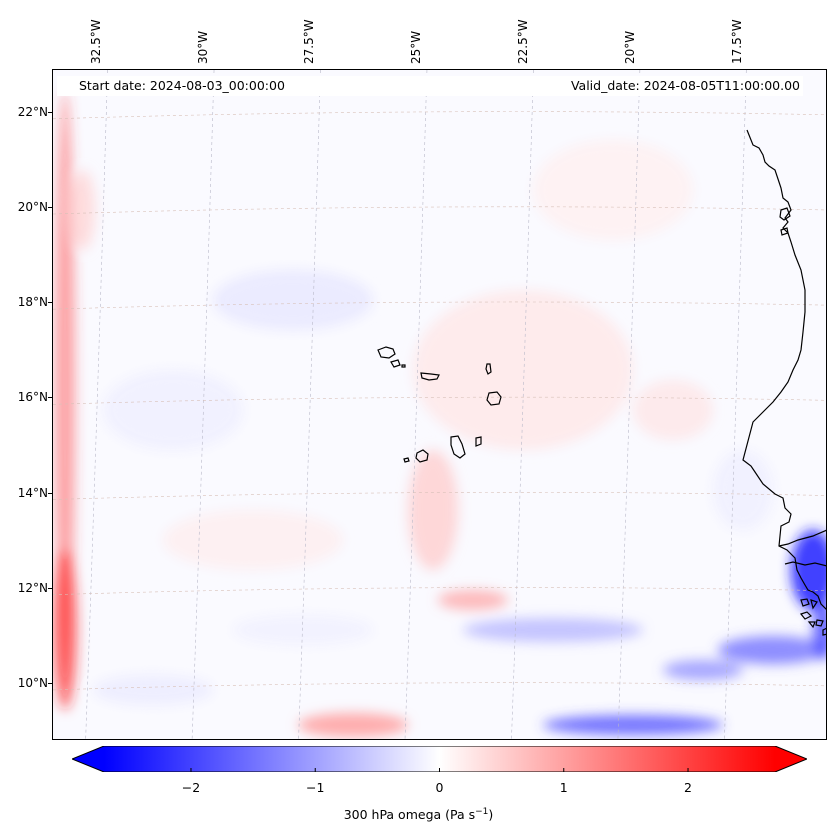 The image size is (837, 839). What do you see at coordinates (688, 787) in the screenshot?
I see `colorbar-tick-label: 2` at bounding box center [688, 787].